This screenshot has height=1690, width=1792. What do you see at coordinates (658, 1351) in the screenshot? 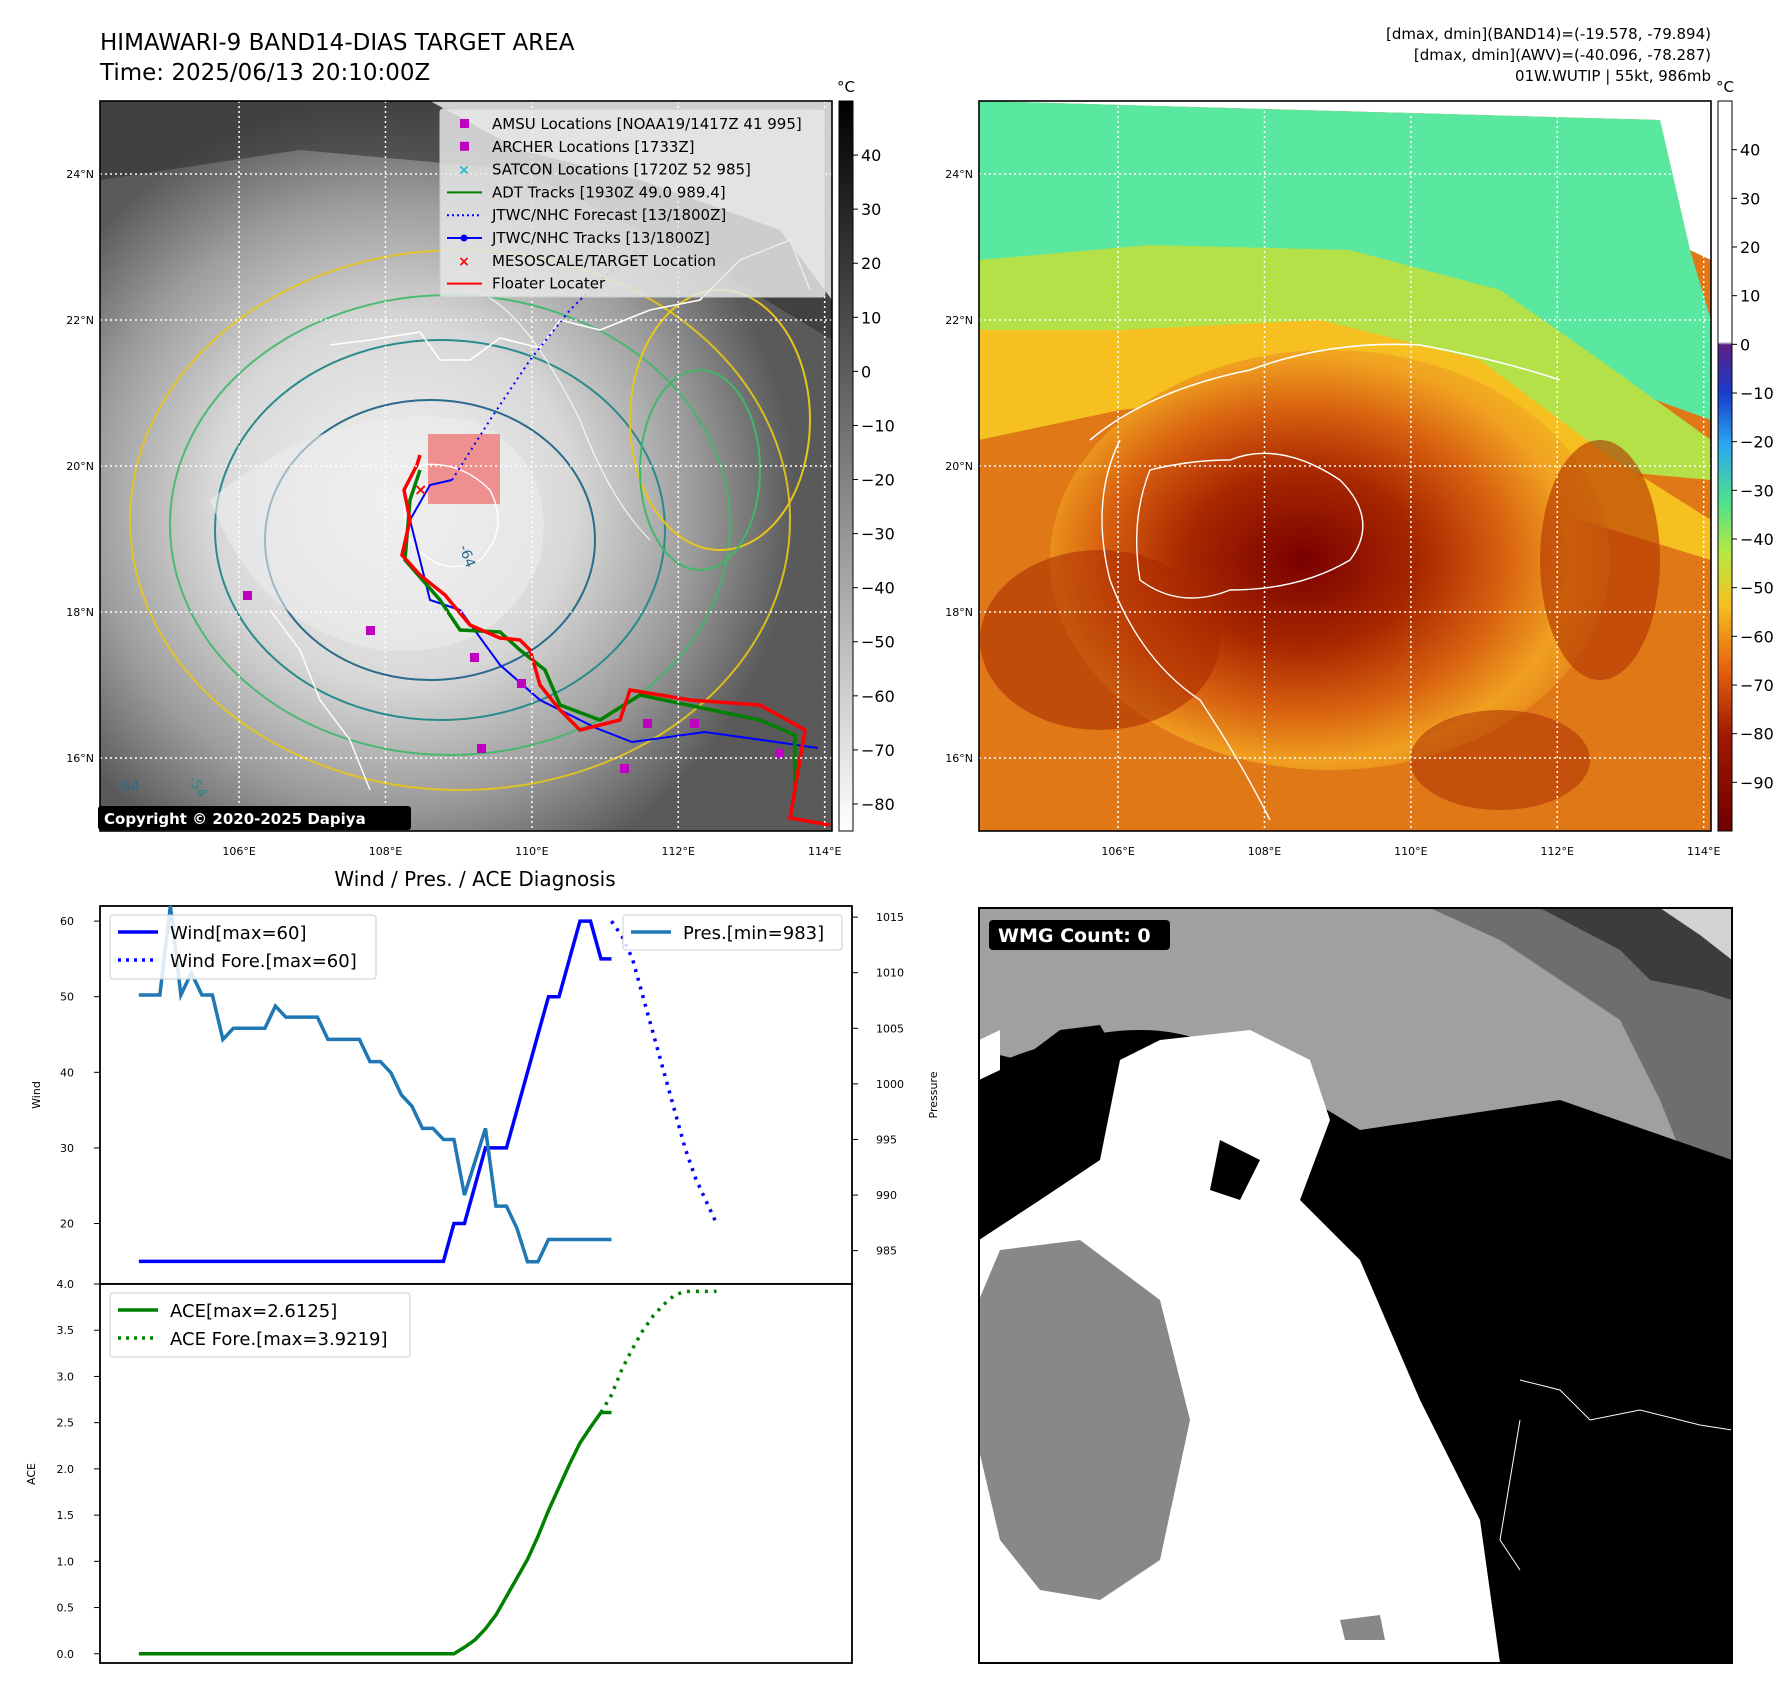
I see `ace-forecast-line` at bounding box center [658, 1351].